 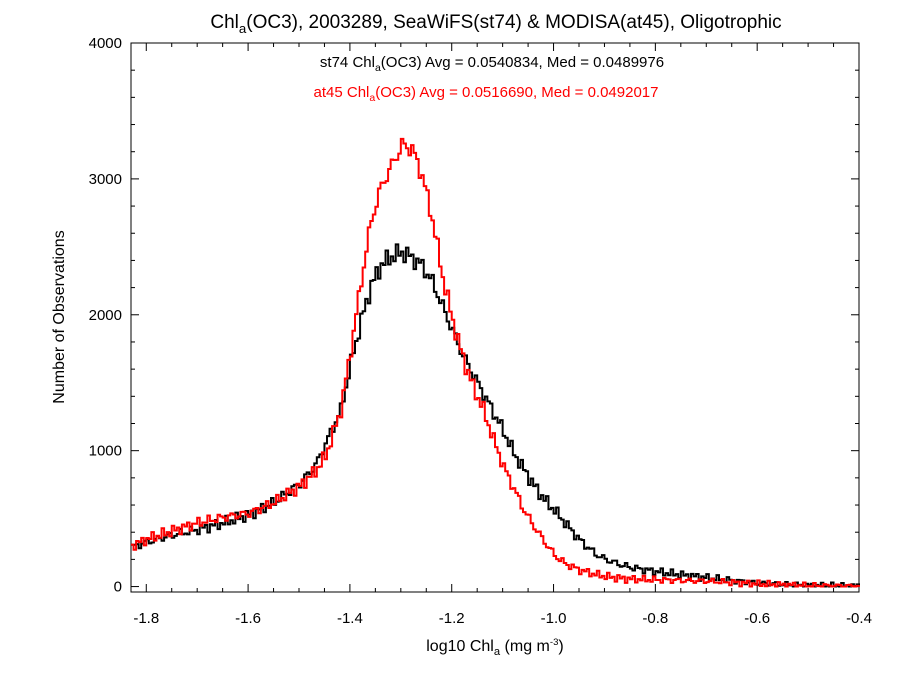 I want to click on y-tick-label: 4000, so click(x=105, y=43).